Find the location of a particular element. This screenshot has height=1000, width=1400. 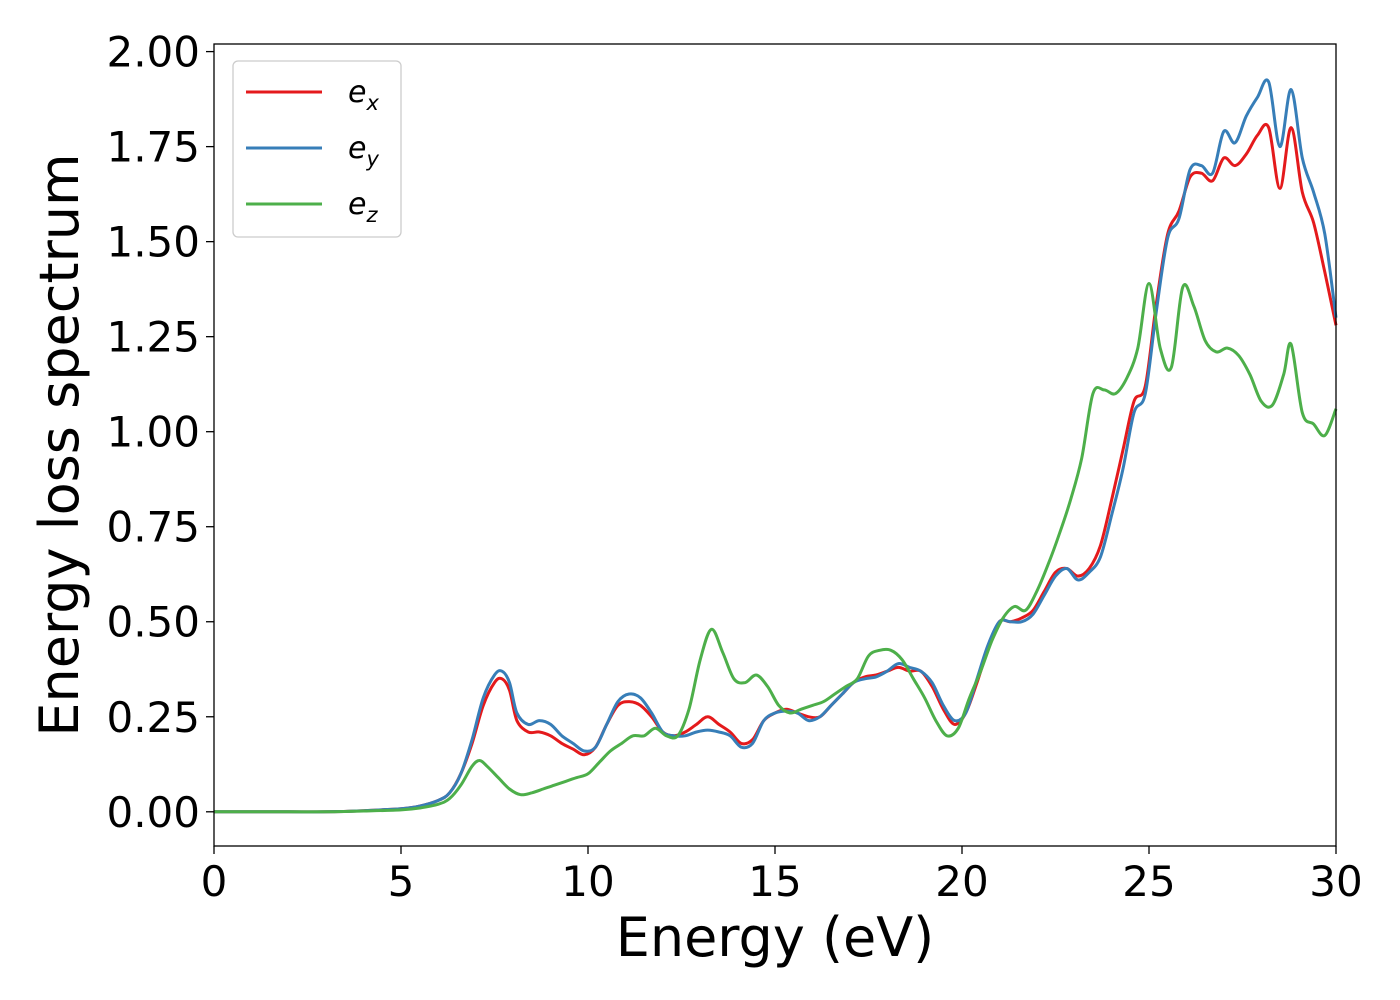

legend-label-e-x: ex is located at coordinates (363, 95).